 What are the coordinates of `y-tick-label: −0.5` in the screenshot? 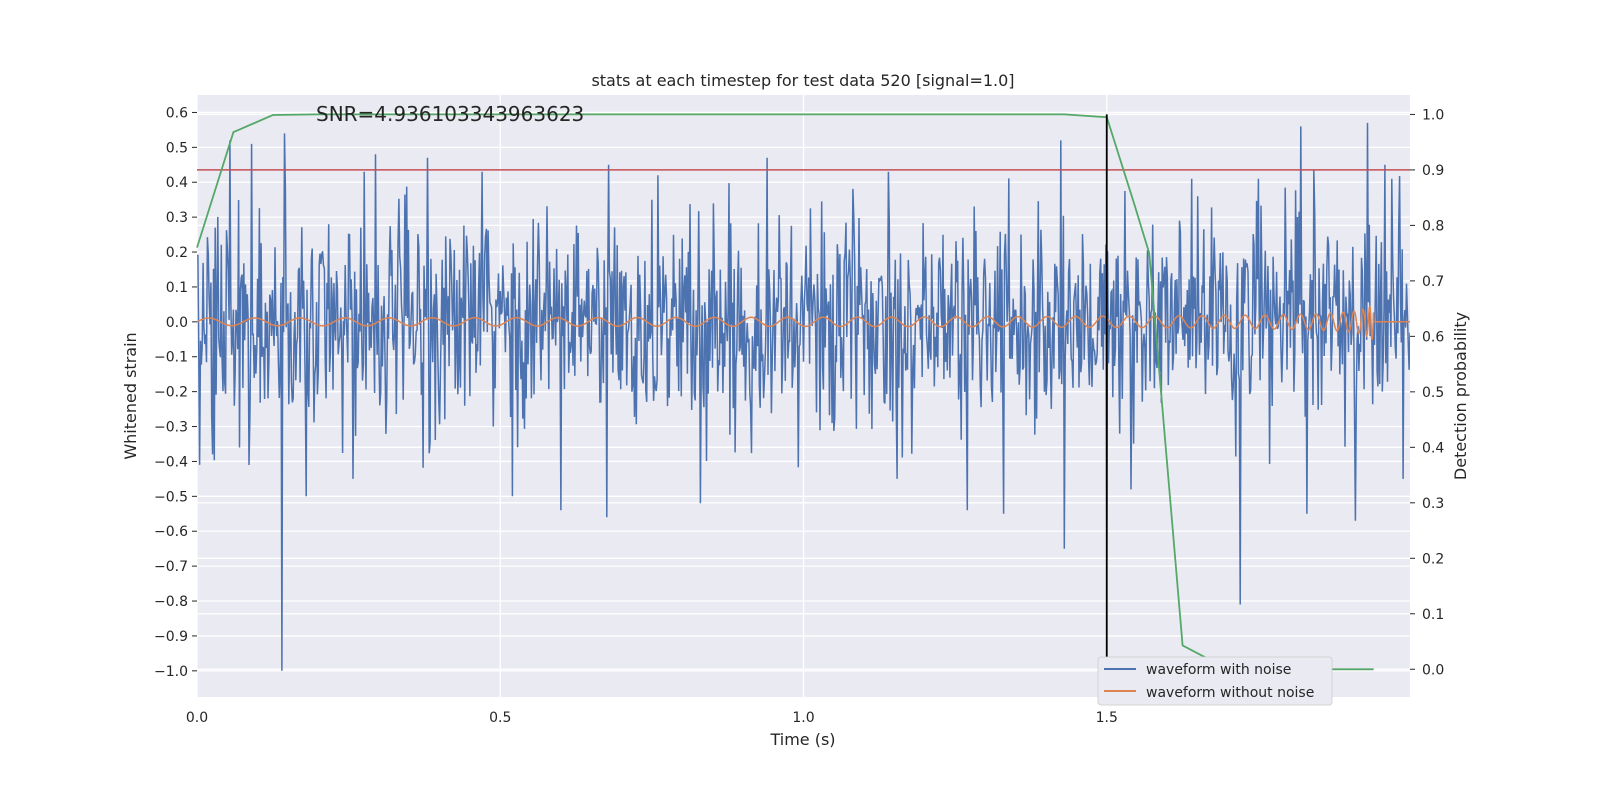 It's located at (171, 497).